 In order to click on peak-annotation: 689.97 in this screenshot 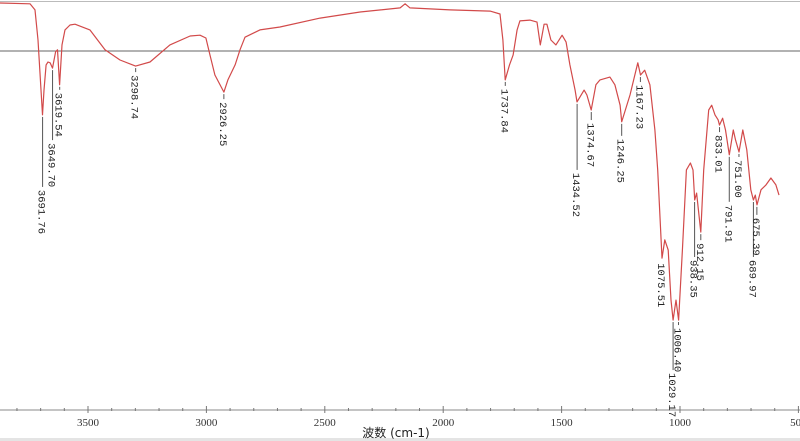, I will do `click(751, 249)`.